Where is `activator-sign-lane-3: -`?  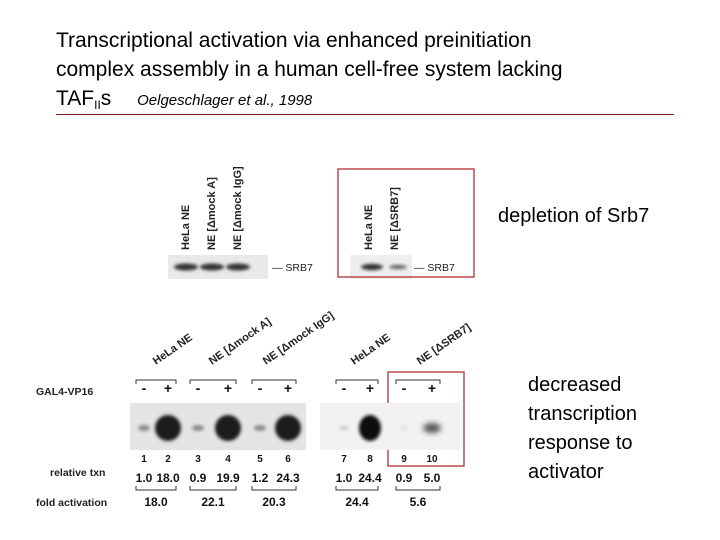 activator-sign-lane-3: - is located at coordinates (198, 388).